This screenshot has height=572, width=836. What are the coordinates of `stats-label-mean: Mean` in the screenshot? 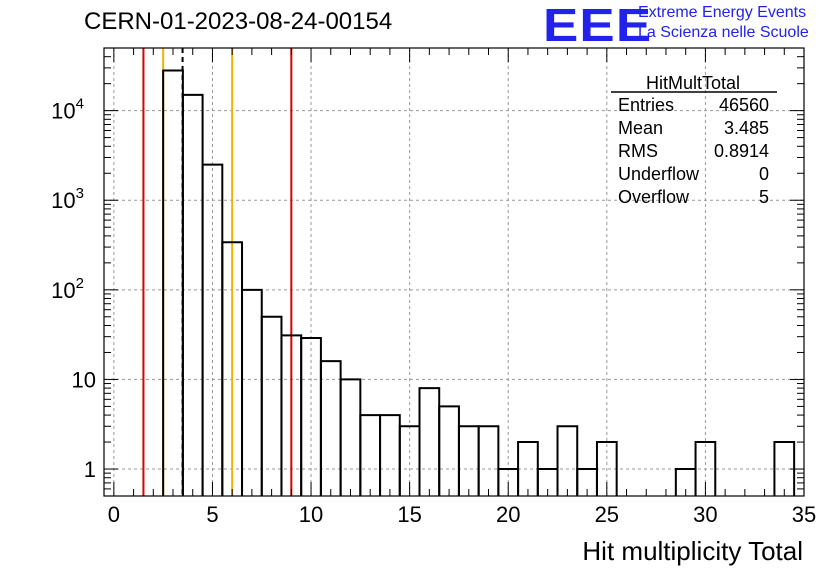 It's located at (640, 128).